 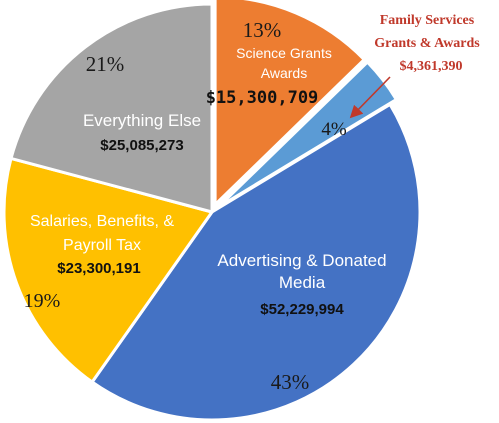 What do you see at coordinates (302, 282) in the screenshot?
I see `category-label-advertising-and-donated-media-line-2: Media` at bounding box center [302, 282].